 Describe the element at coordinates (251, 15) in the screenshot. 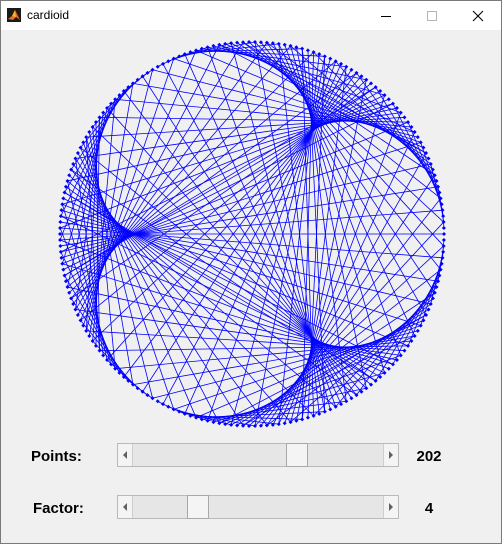

I see `title-bar: cardioid` at that location.